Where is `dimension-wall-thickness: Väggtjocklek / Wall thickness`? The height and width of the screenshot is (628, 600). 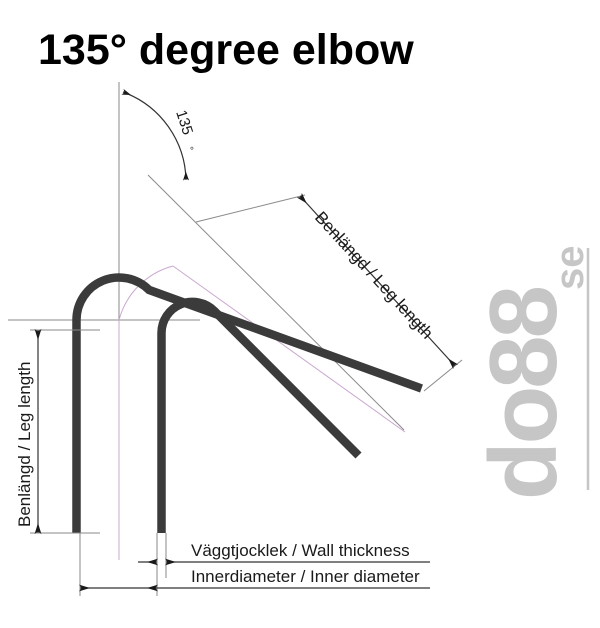
dimension-wall-thickness: Väggtjocklek / Wall thickness is located at coordinates (284, 564).